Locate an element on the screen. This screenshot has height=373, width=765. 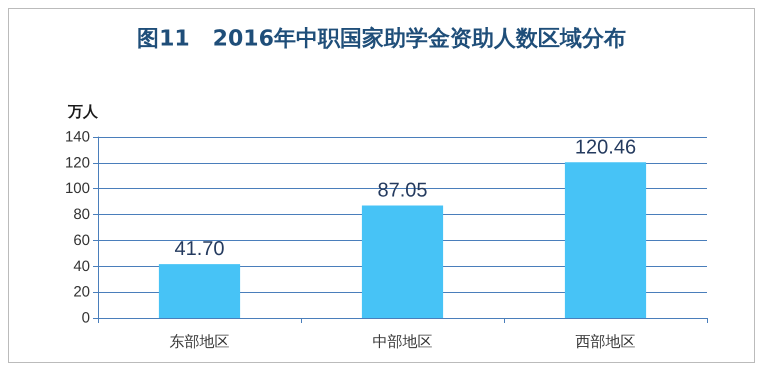
y-tick-label: 120 is located at coordinates (77, 163).